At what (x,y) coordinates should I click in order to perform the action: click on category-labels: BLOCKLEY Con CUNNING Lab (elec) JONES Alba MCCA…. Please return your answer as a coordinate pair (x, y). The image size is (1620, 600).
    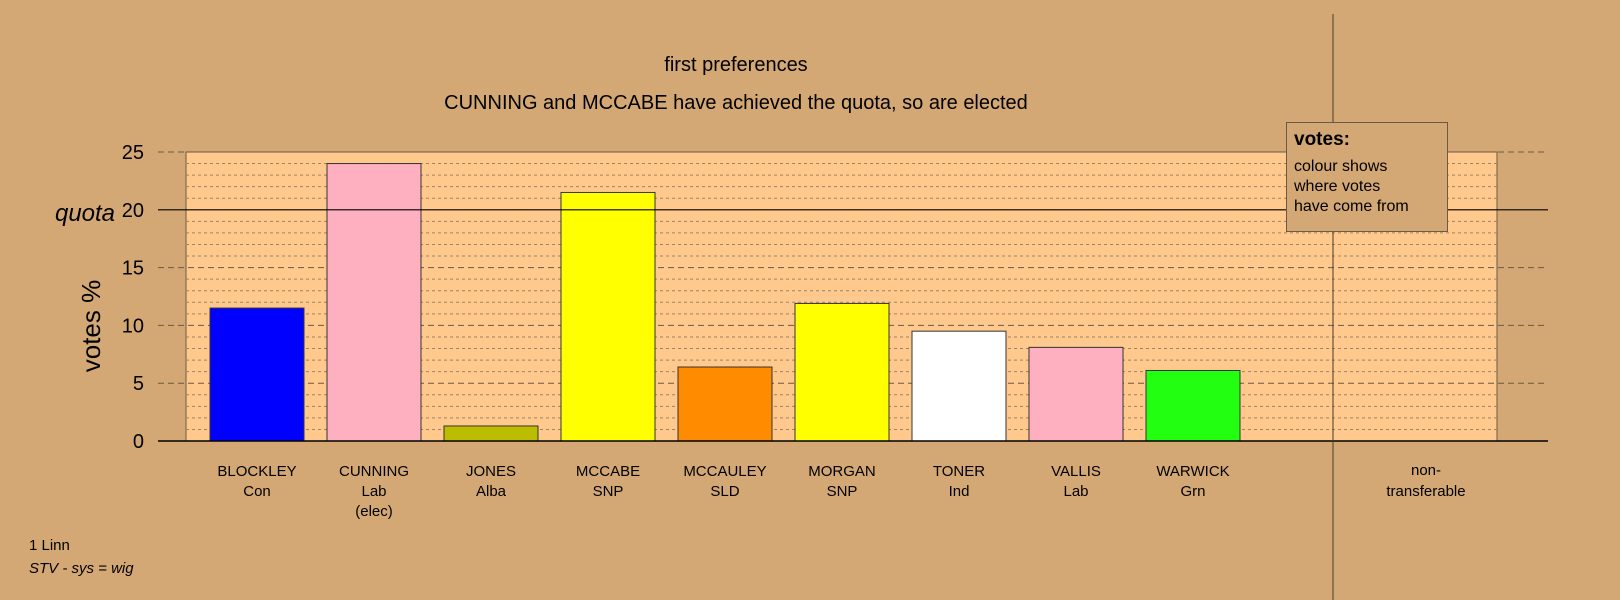
    Looking at the image, I should click on (723, 491).